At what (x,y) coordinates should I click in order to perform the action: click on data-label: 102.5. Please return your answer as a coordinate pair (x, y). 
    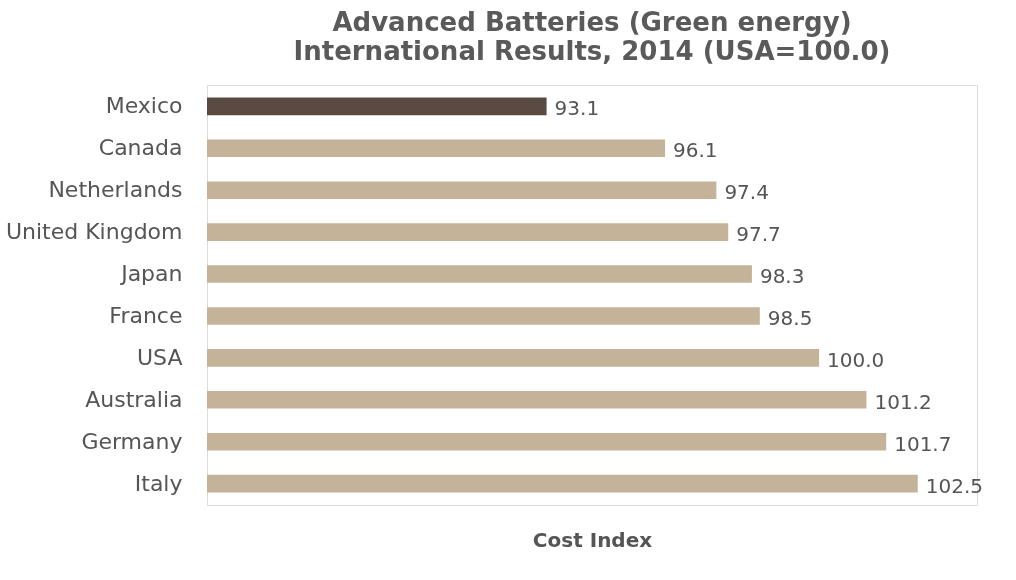
    Looking at the image, I should click on (954, 485).